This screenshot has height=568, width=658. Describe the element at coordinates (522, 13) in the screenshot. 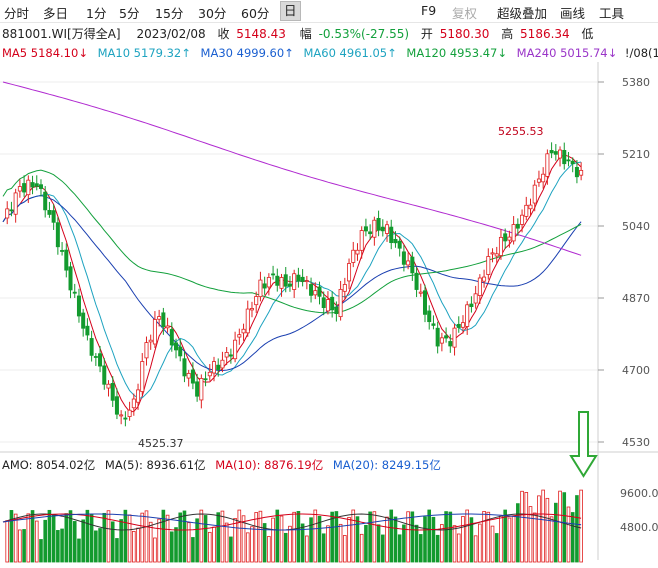

I see `overlay-button: 超级叠加` at that location.